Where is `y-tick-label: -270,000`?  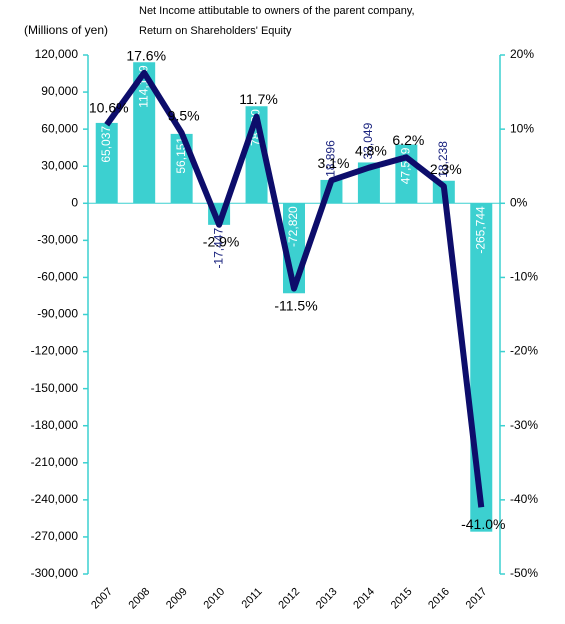 y-tick-label: -270,000 is located at coordinates (55, 536).